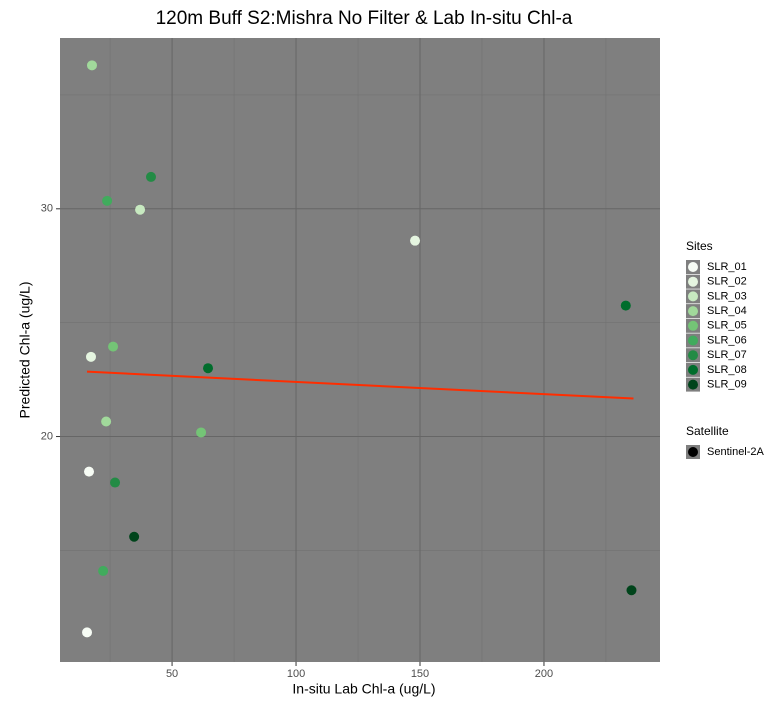  I want to click on legend-label: Sentinel-2A, so click(736, 452).